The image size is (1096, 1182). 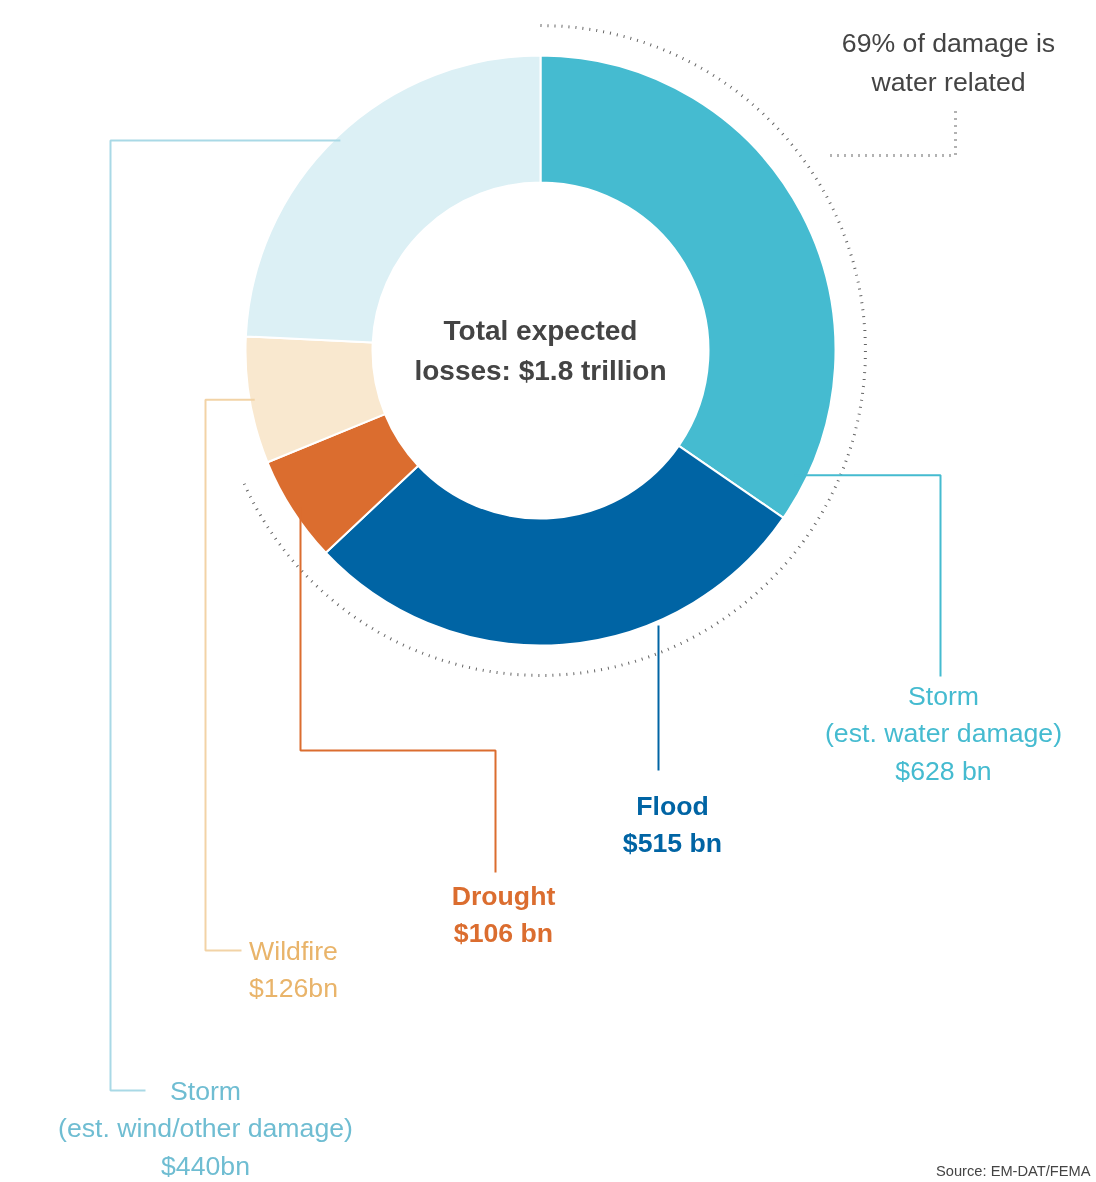 I want to click on text: Total expected losses: $1.8 trillion, so click(x=540, y=350).